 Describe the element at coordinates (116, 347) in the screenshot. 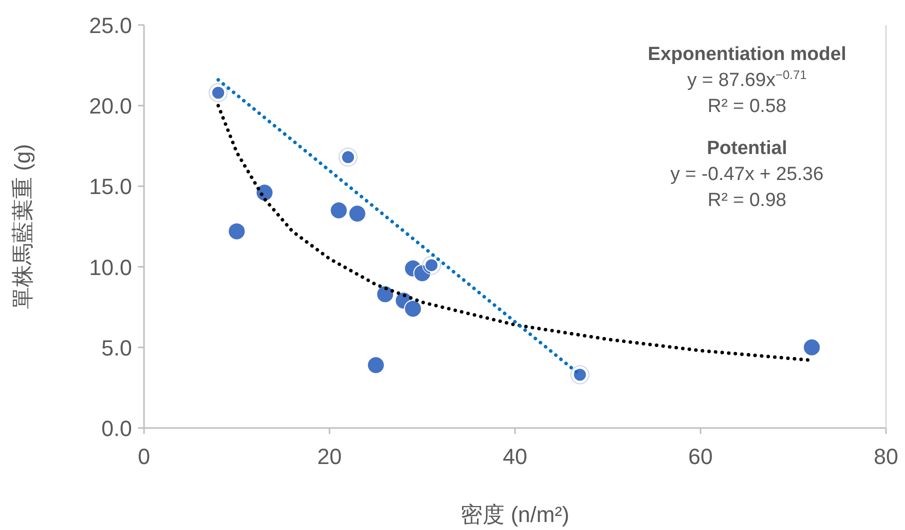

I see `y-tick-label: 5.0` at that location.